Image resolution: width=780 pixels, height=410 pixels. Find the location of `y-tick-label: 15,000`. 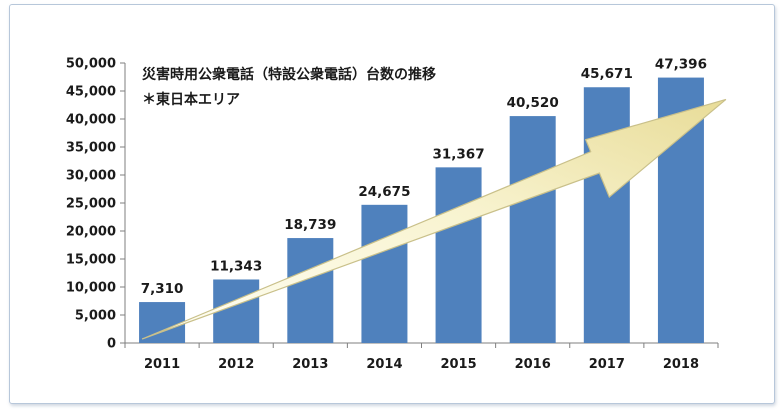

y-tick-label: 15,000 is located at coordinates (91, 260).